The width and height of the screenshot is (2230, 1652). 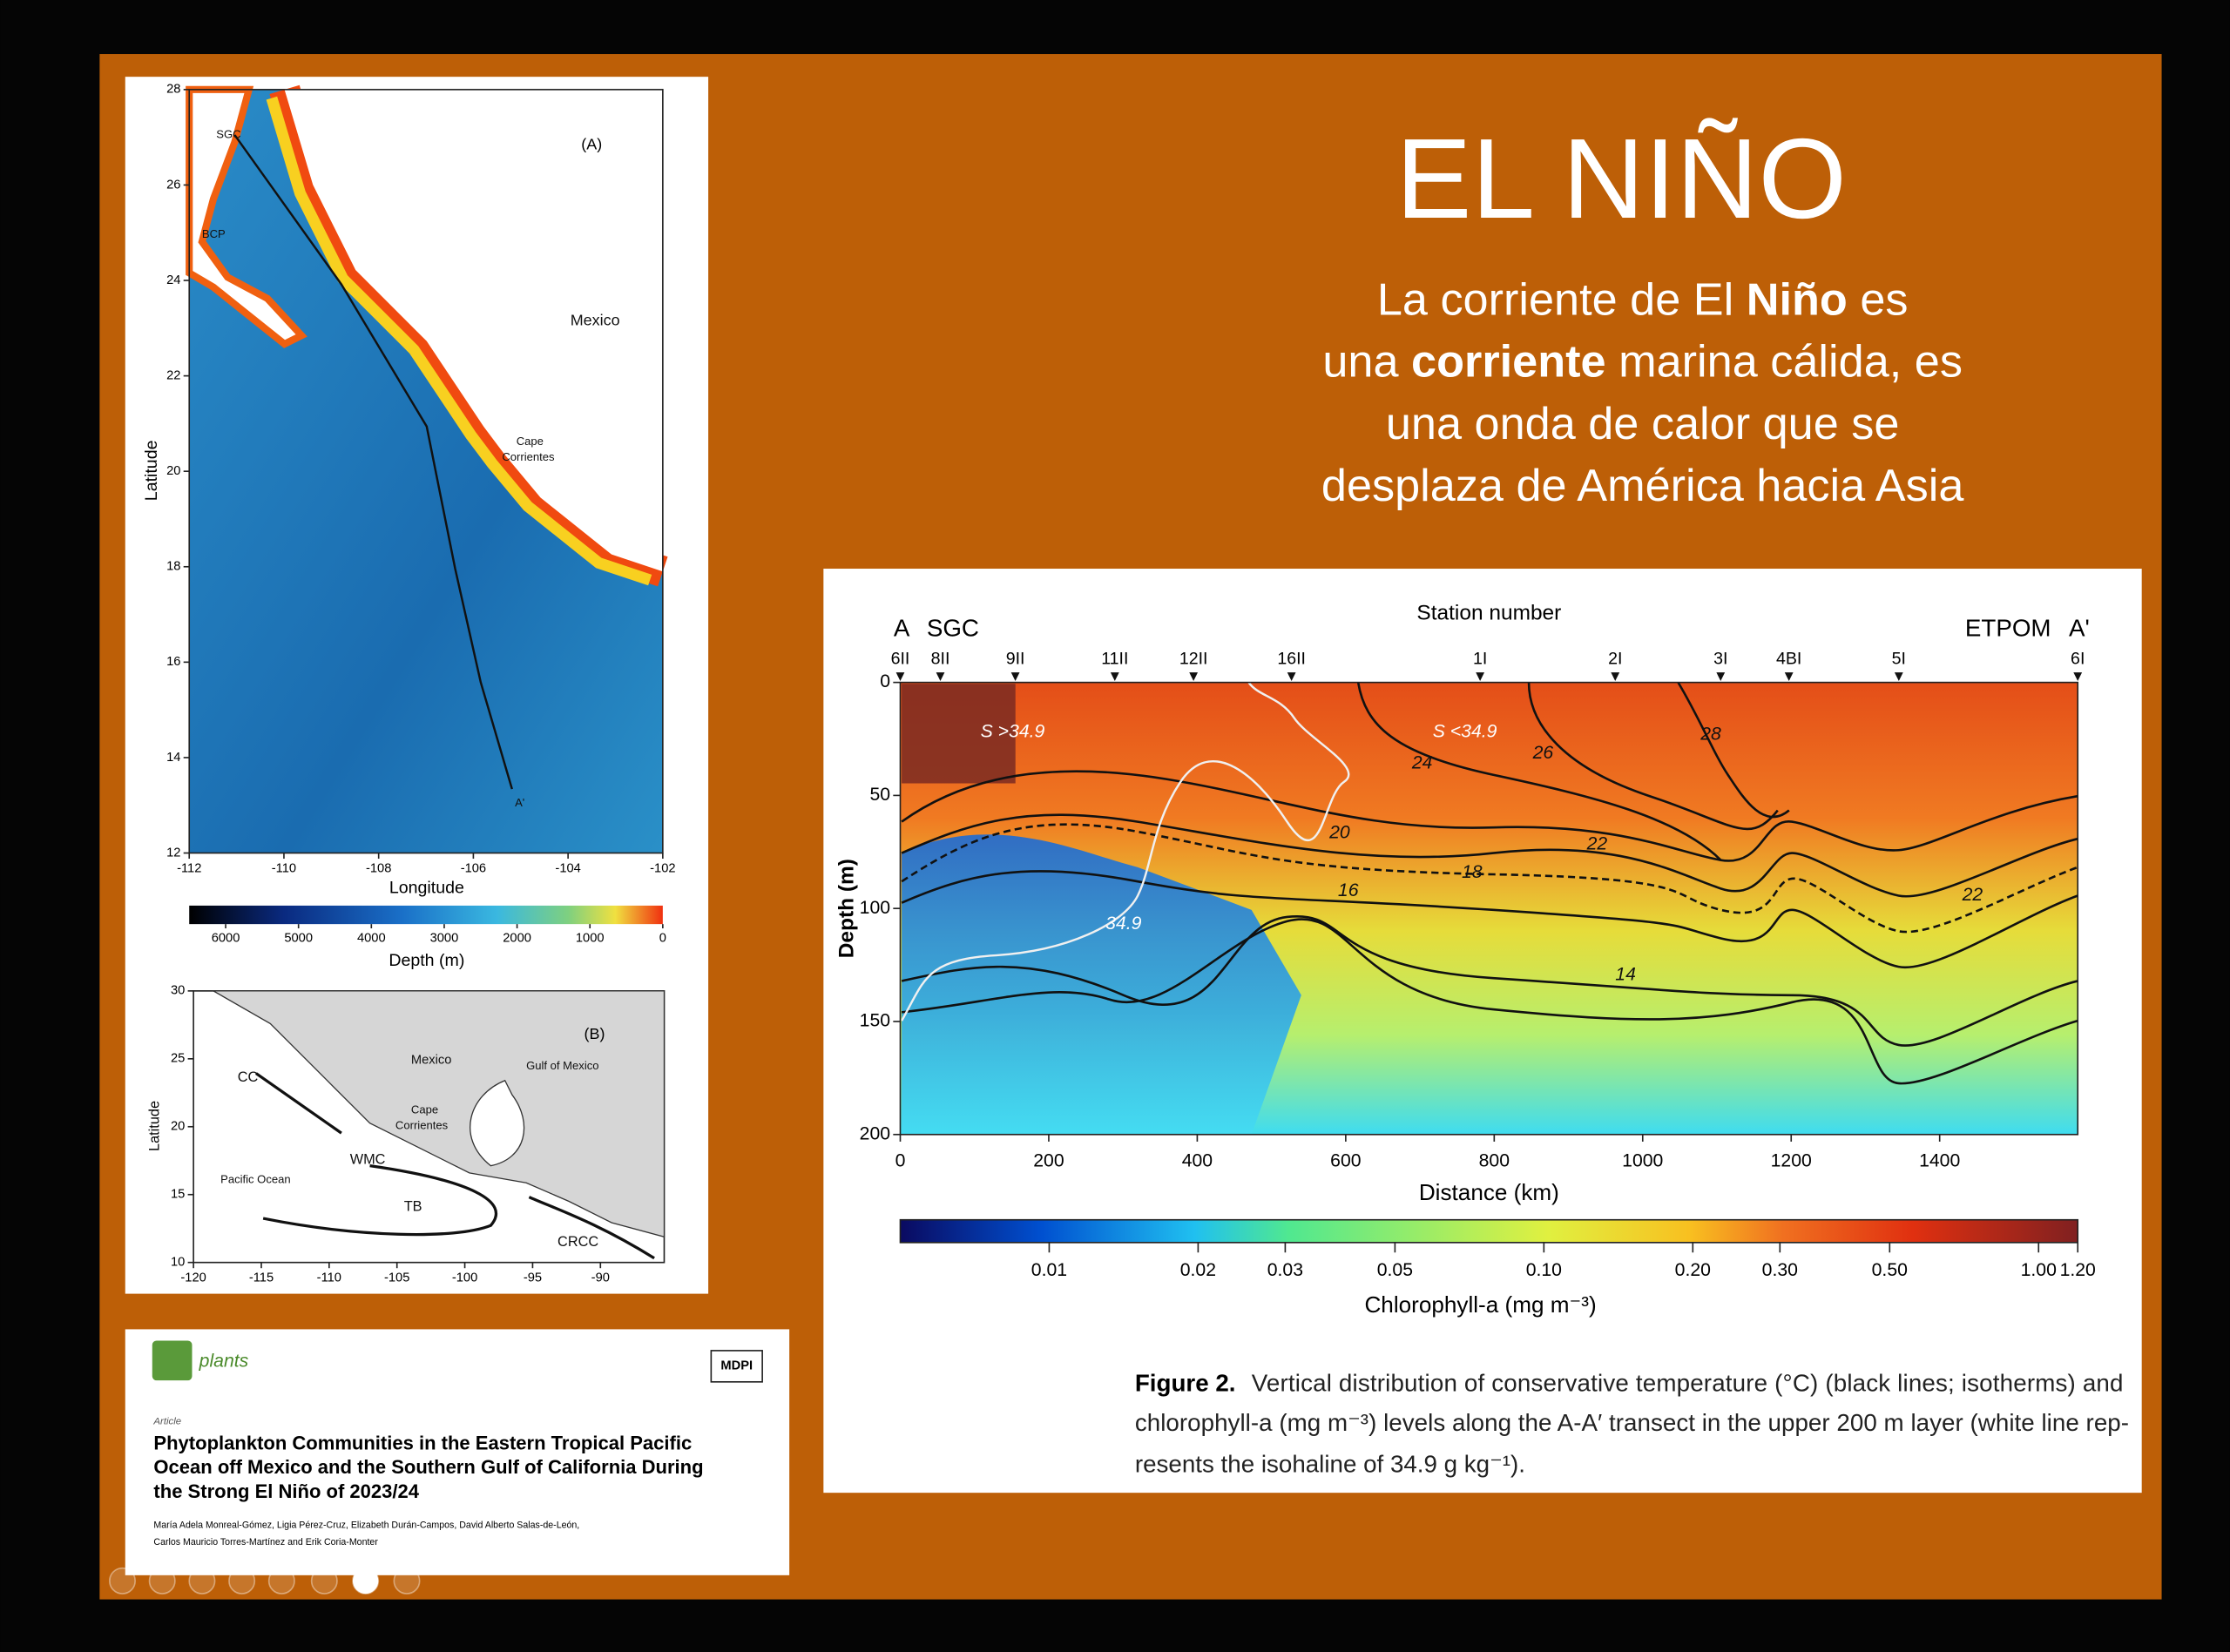 I want to click on station-label: 5I, so click(x=1899, y=659).